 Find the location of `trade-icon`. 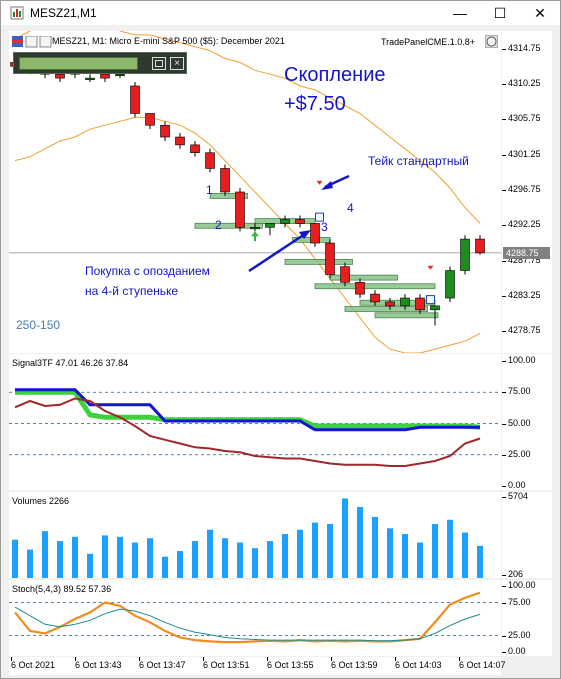

trade-icon is located at coordinates (45, 42).